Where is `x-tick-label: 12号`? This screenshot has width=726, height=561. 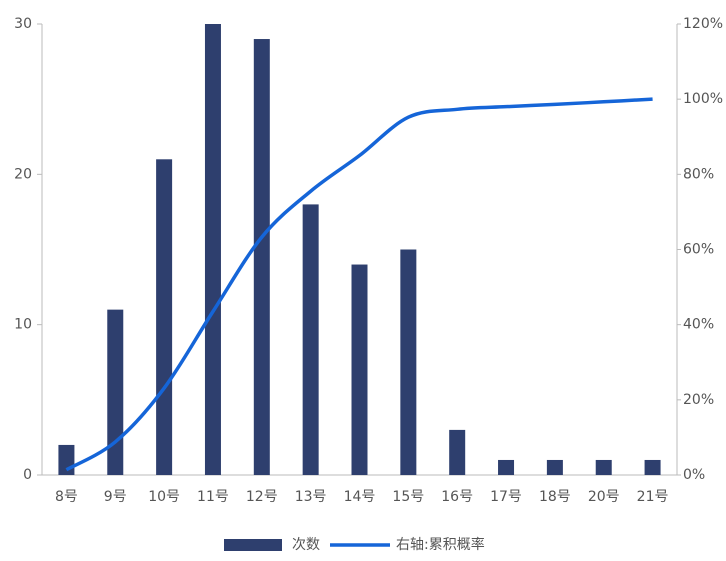 x-tick-label: 12号 is located at coordinates (262, 497).